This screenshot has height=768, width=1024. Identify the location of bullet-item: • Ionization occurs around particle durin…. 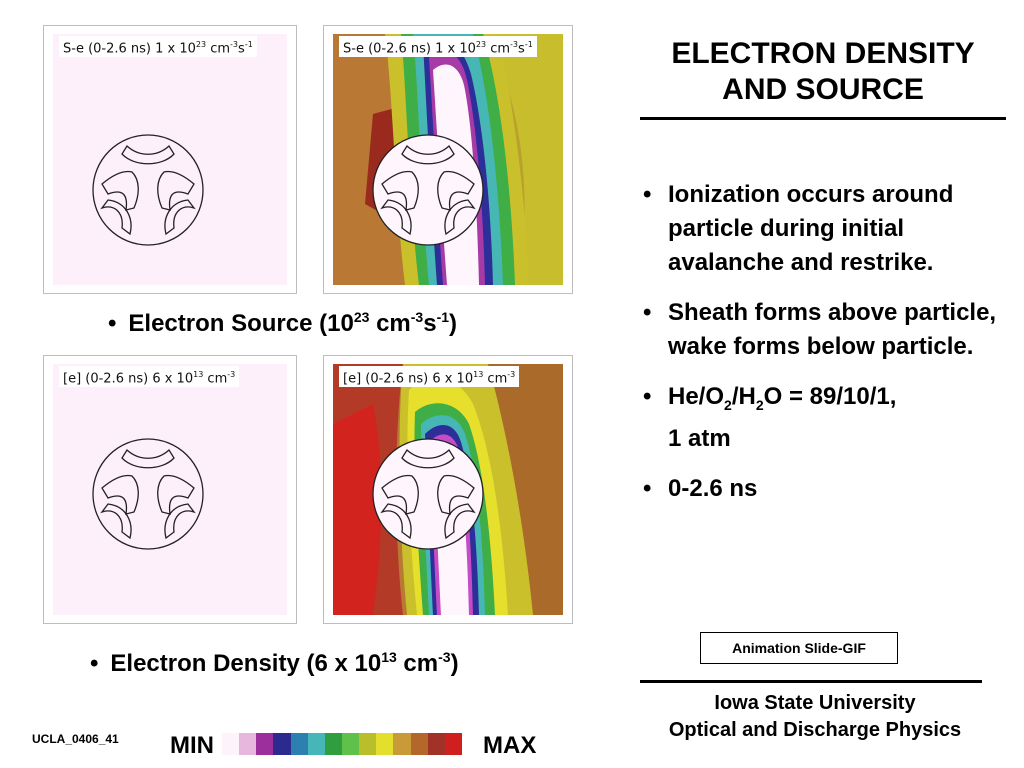
(823, 229).